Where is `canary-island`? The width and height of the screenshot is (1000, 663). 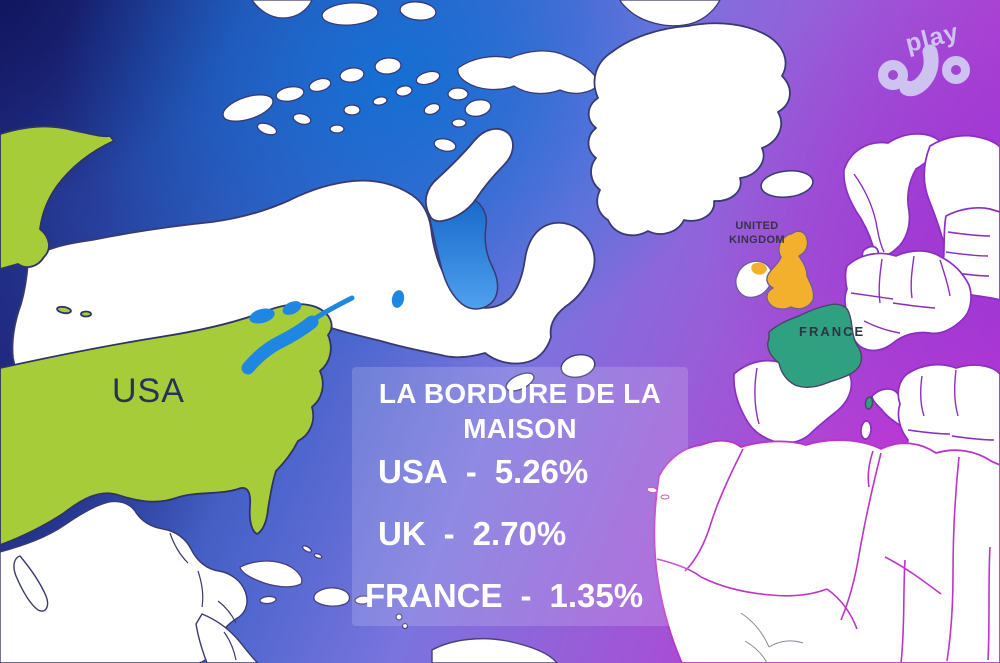
canary-island is located at coordinates (652, 490).